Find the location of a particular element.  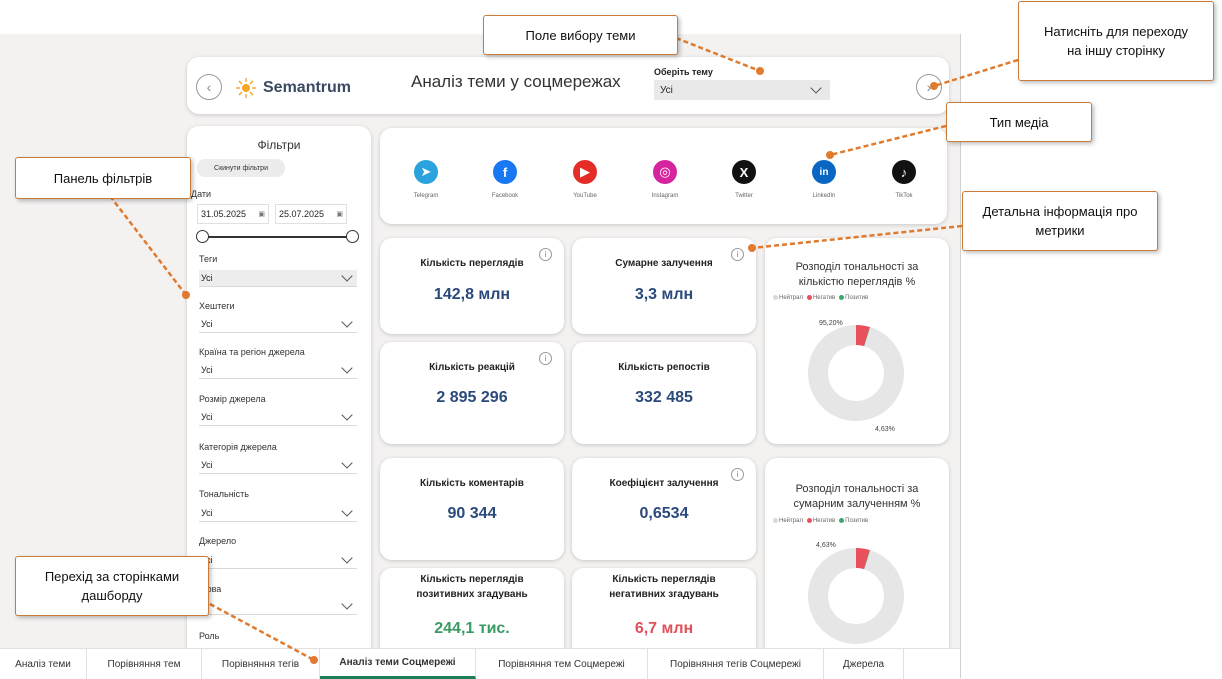

date-range-slider is located at coordinates (278, 237).